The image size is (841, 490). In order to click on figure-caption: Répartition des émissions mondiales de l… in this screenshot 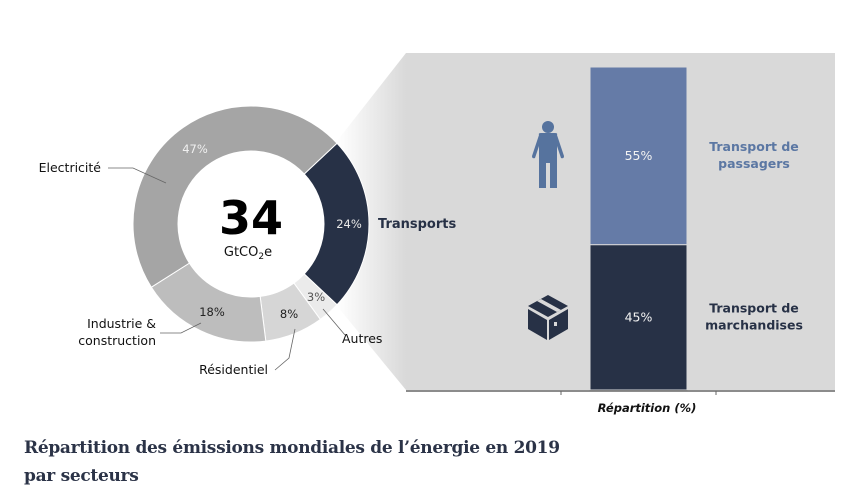, I will do `click(292, 462)`.